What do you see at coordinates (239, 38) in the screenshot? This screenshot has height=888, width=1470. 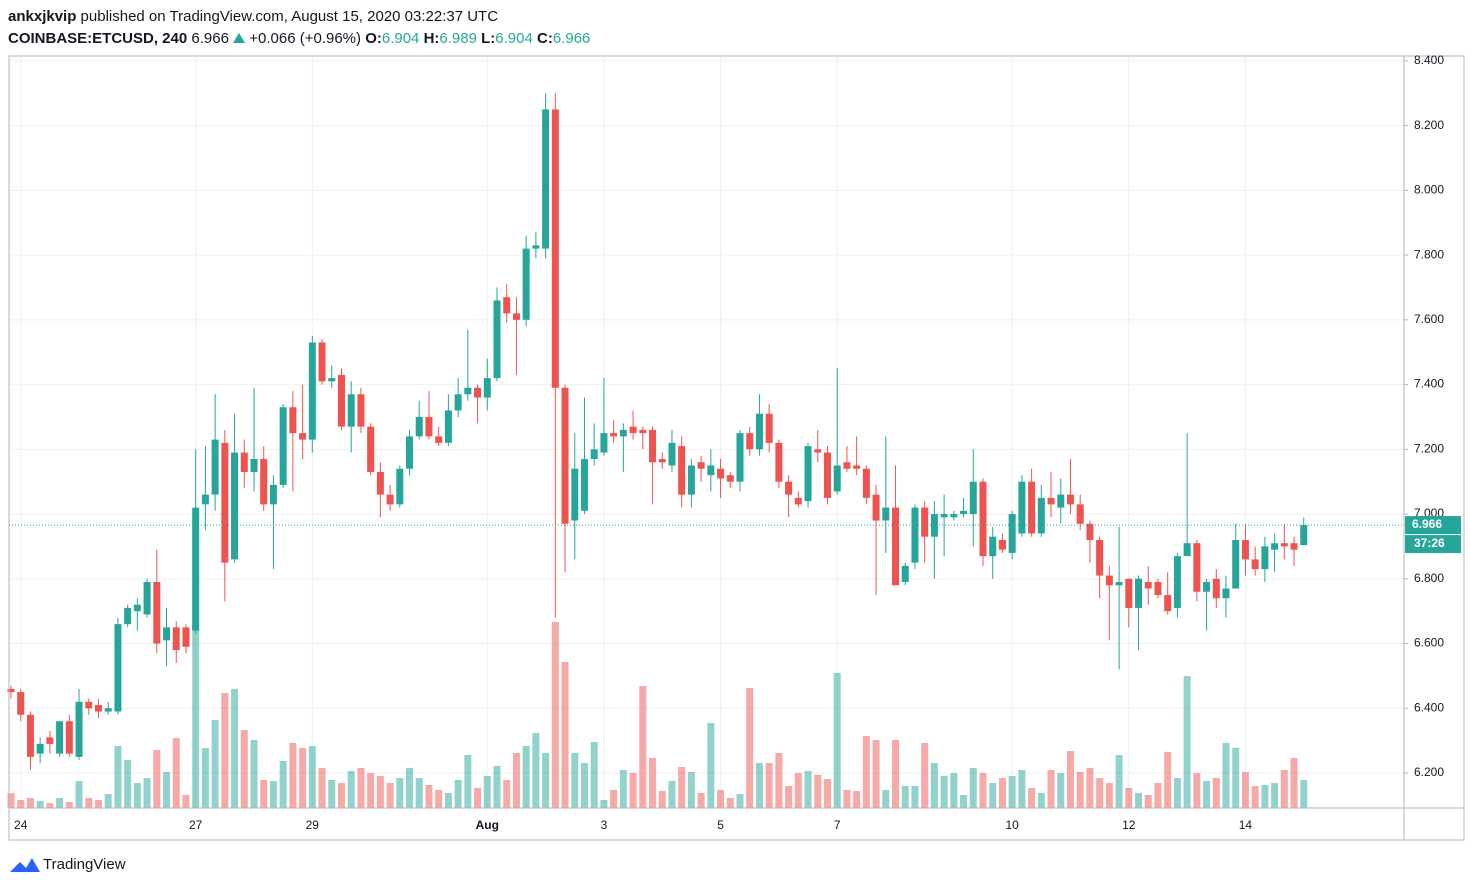 I see `up-arrow` at bounding box center [239, 38].